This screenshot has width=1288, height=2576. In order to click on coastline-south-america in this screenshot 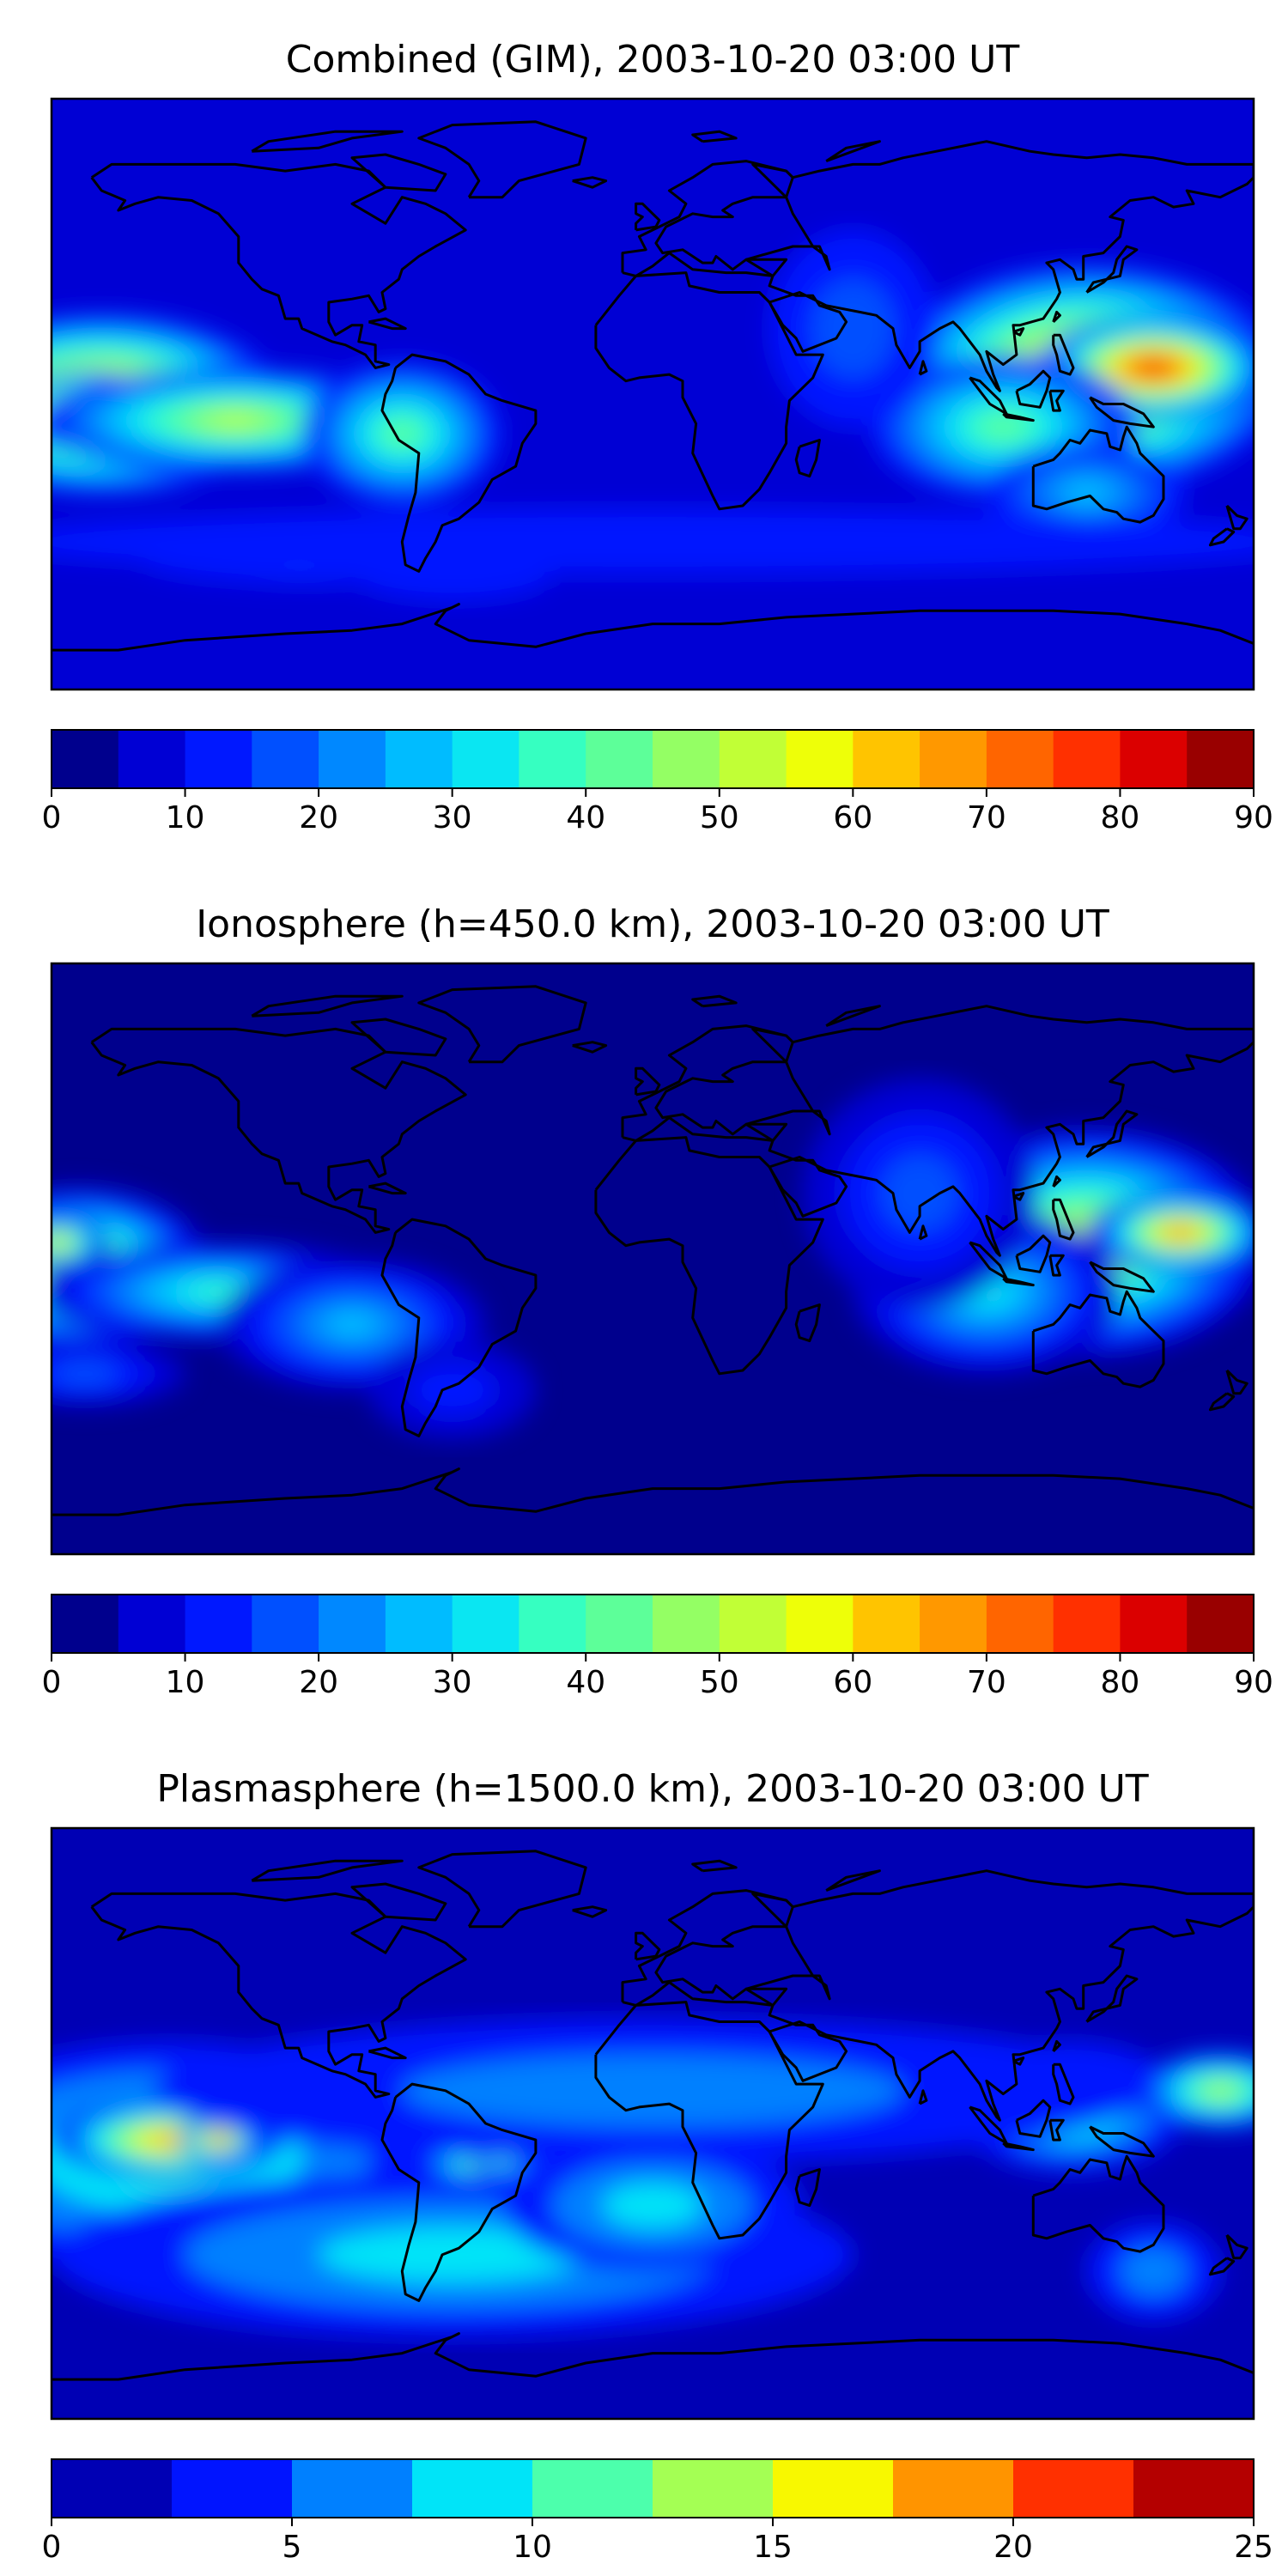, I will do `click(459, 463)`.